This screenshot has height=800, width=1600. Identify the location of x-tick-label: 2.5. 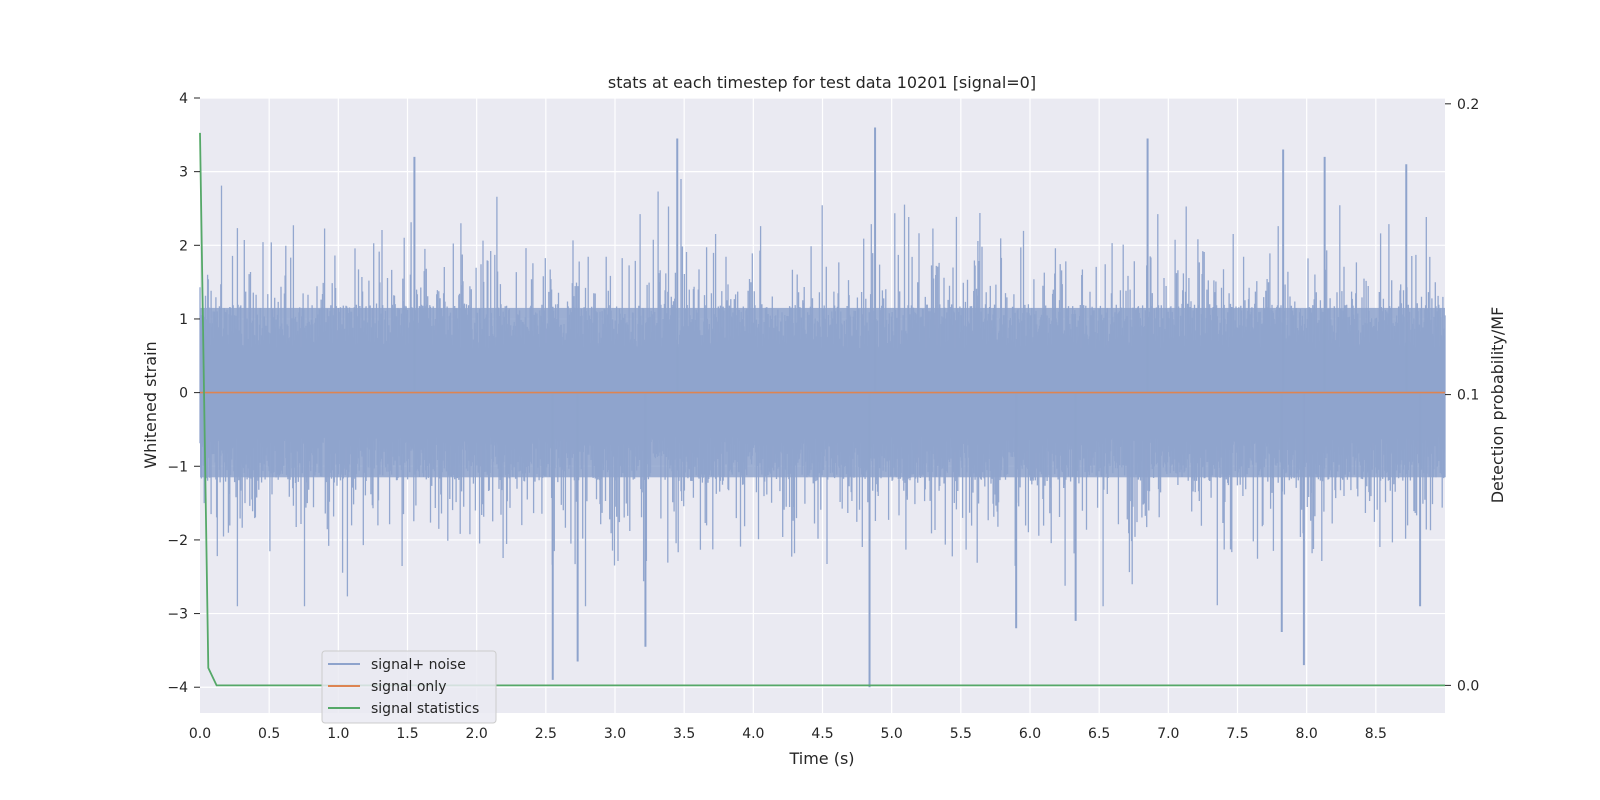
(546, 734).